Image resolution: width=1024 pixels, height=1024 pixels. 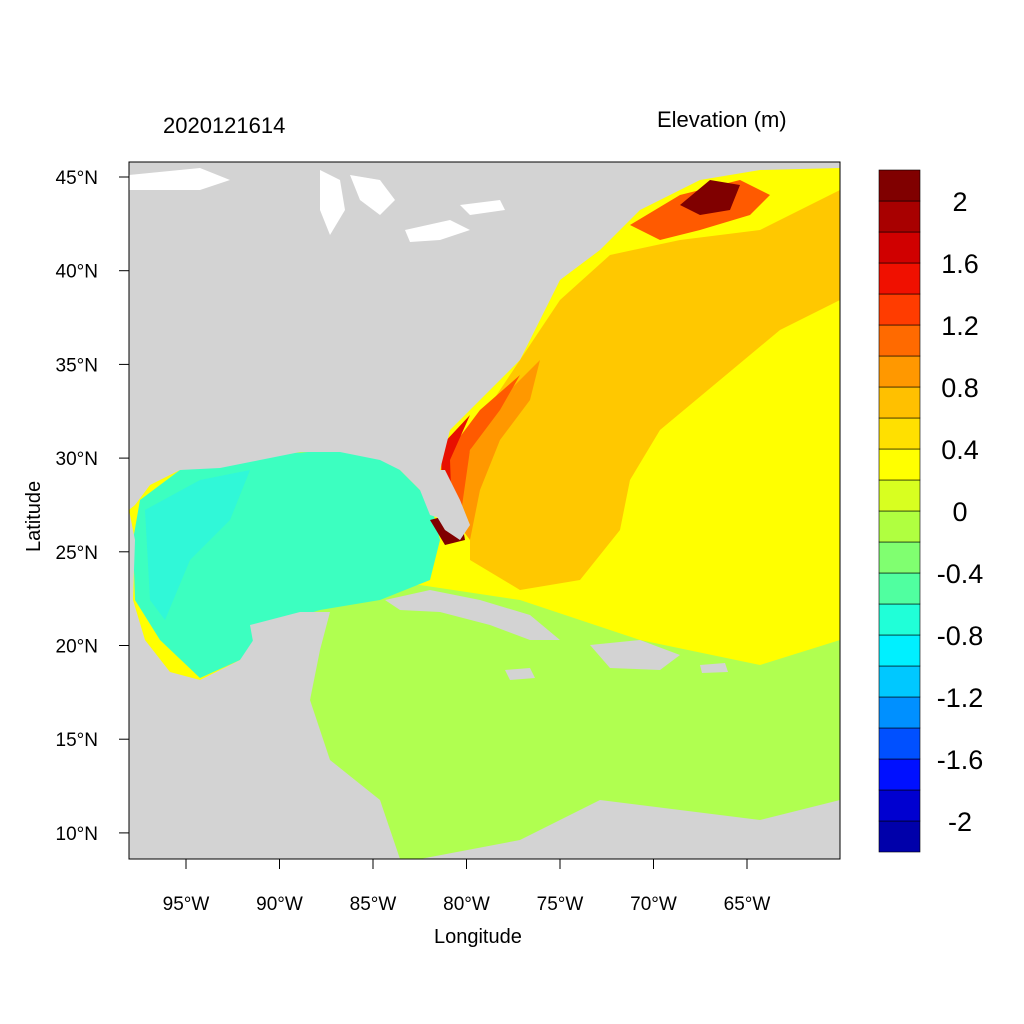 What do you see at coordinates (722, 119) in the screenshot?
I see `variable-title: Elevation (m)` at bounding box center [722, 119].